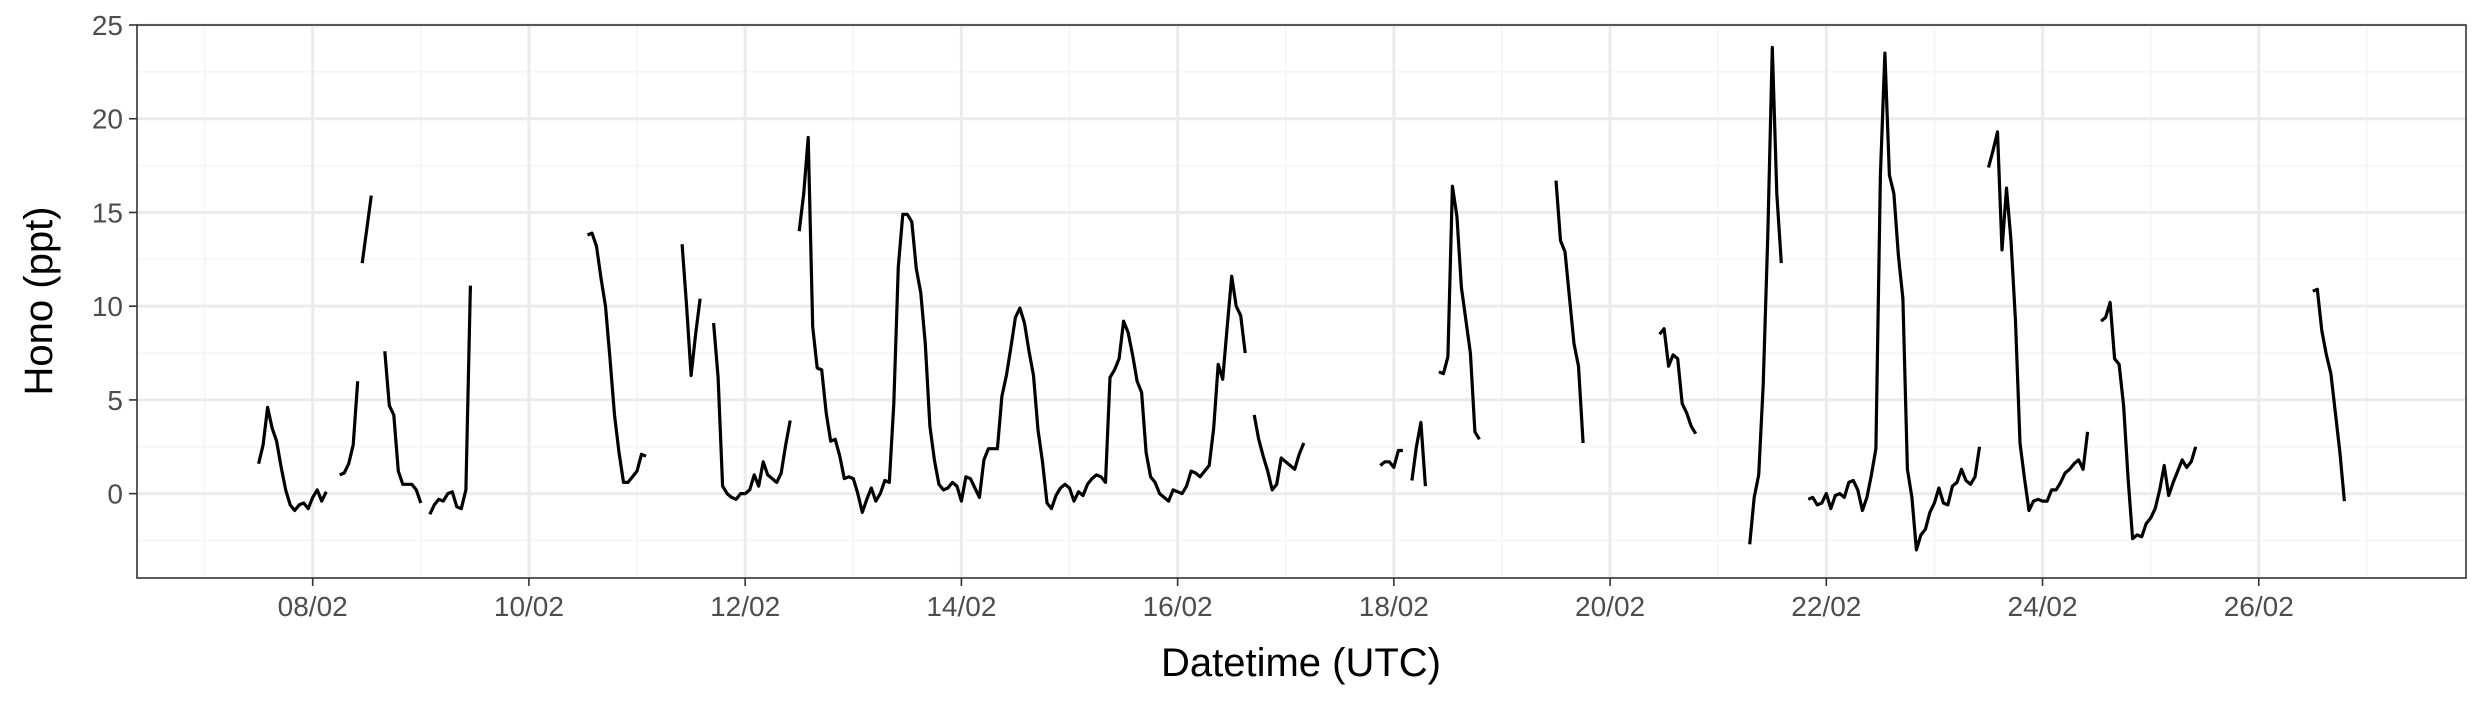  I want to click on x-tick-label: 26/02, so click(2259, 606).